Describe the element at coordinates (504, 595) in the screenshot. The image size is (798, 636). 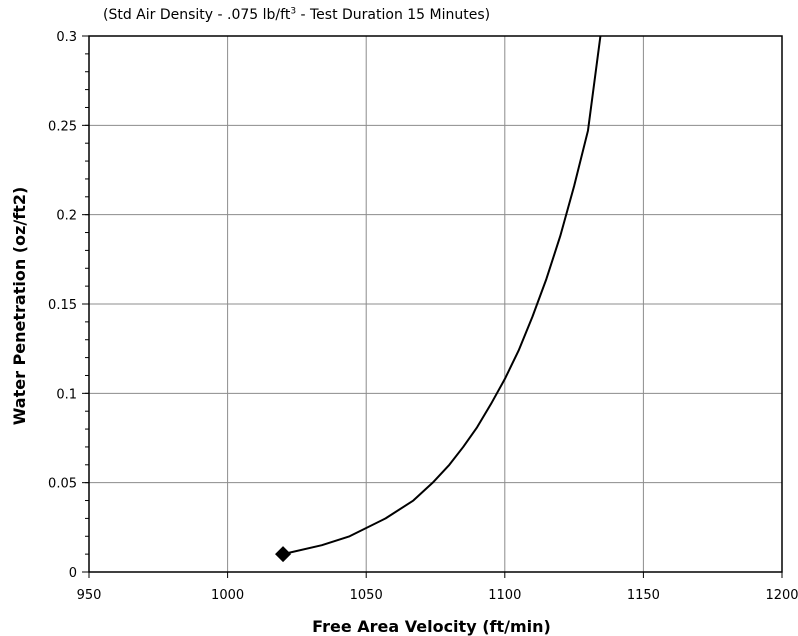
I see `x-tick-label: 1100` at that location.